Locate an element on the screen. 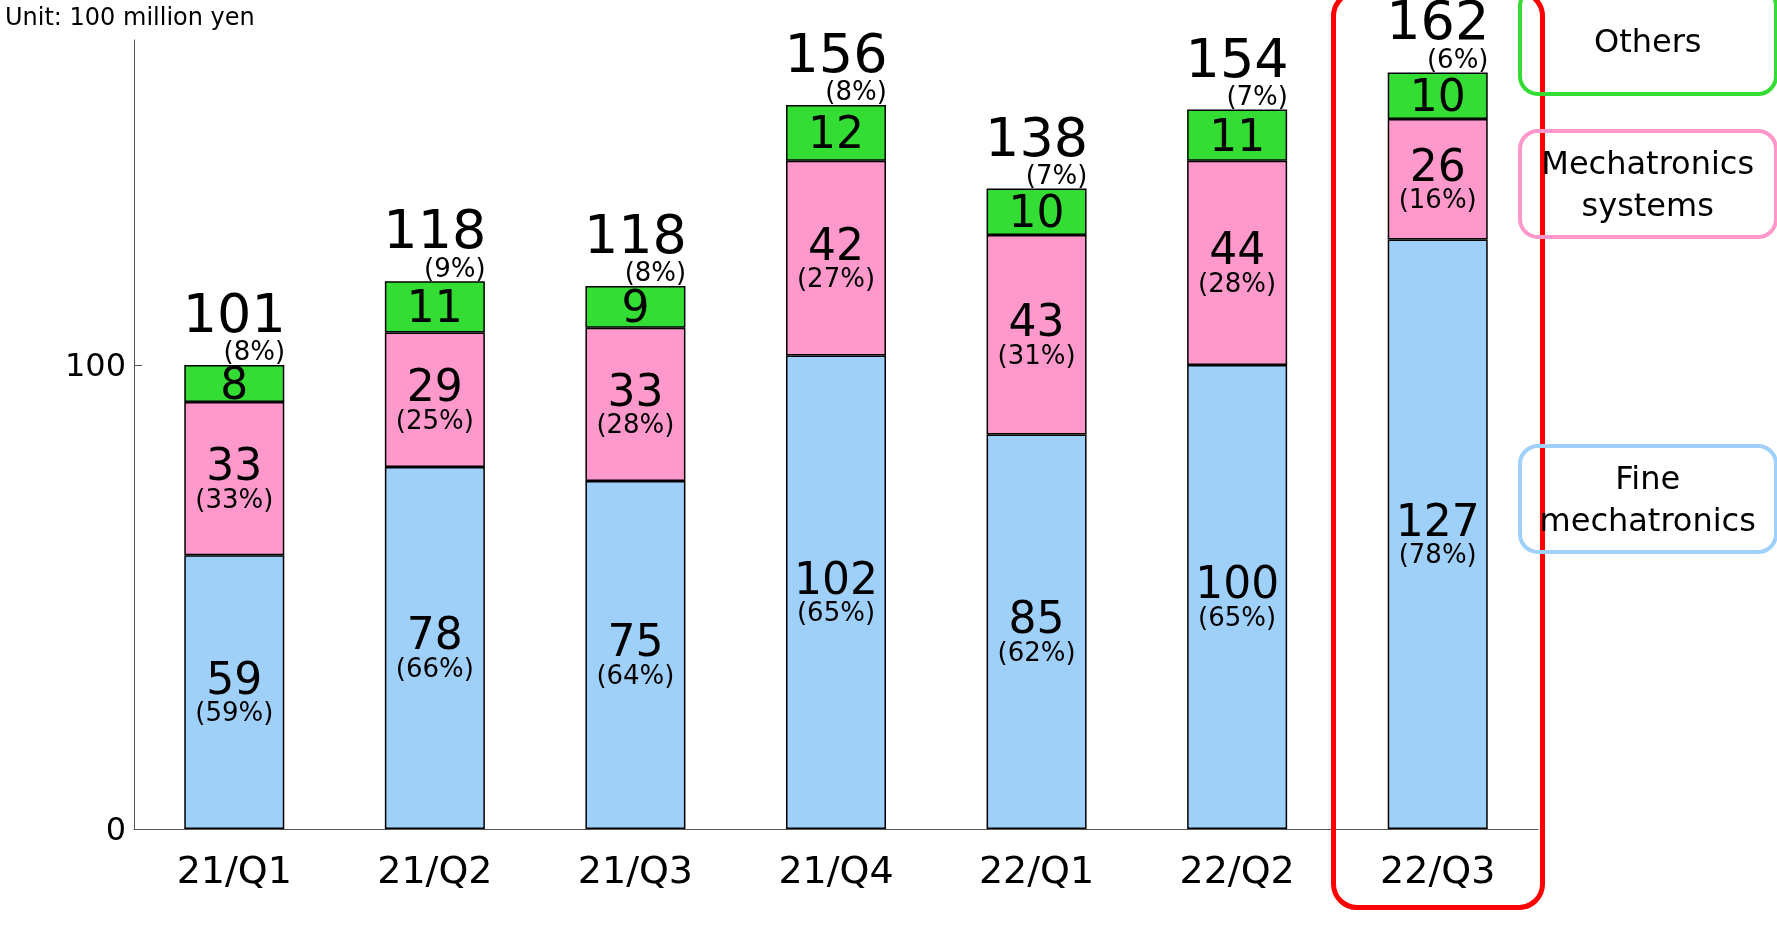 The height and width of the screenshot is (927, 1777). data-label: 102 (65%) is located at coordinates (836, 590).